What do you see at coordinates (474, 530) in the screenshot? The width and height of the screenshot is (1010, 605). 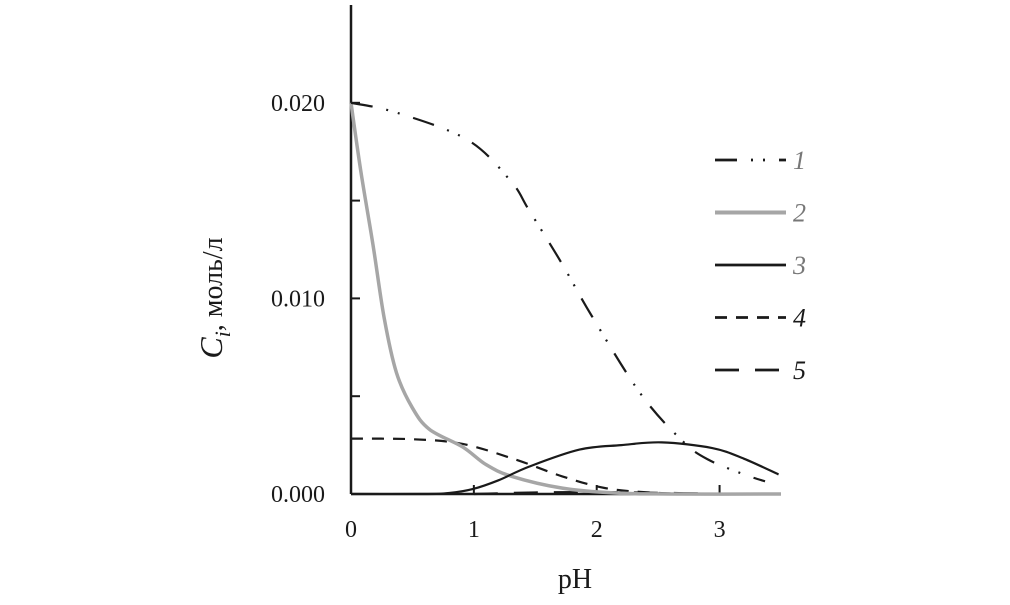 I see `x-tick-label: 1` at bounding box center [474, 530].